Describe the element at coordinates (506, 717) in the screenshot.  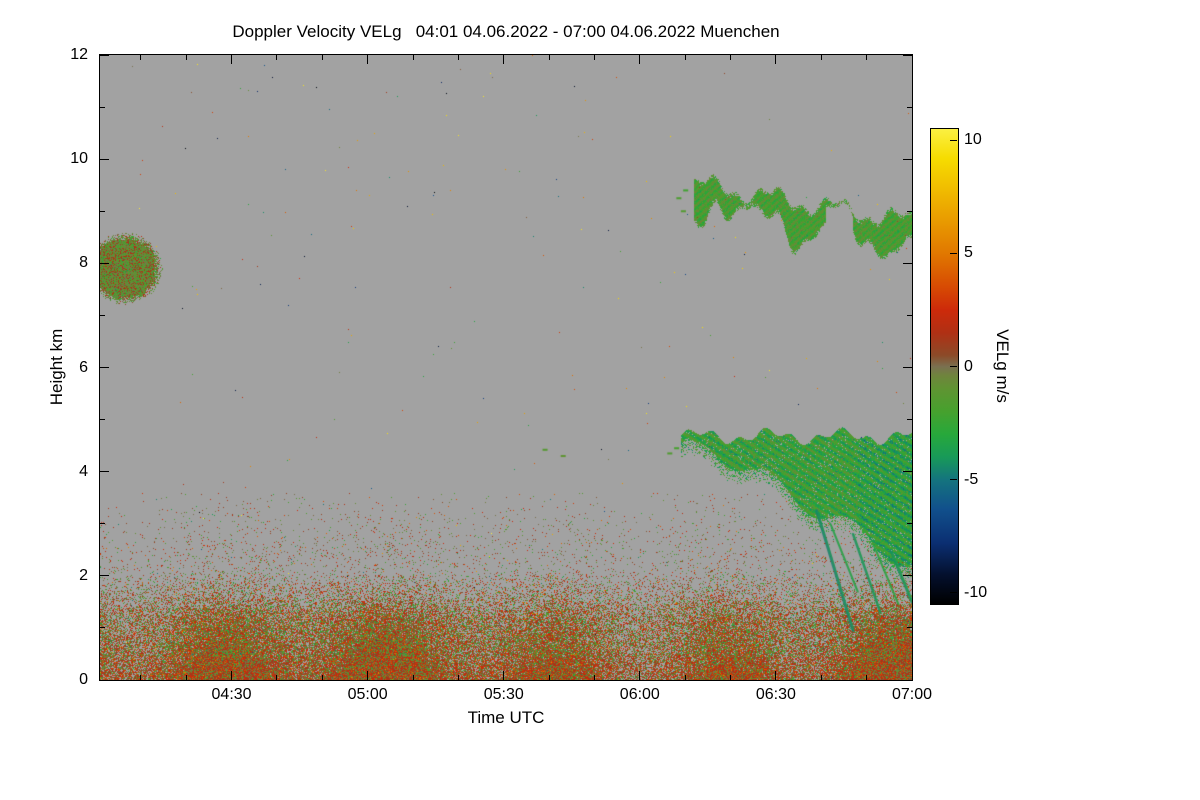
I see `x-axis-label: Time UTC` at that location.